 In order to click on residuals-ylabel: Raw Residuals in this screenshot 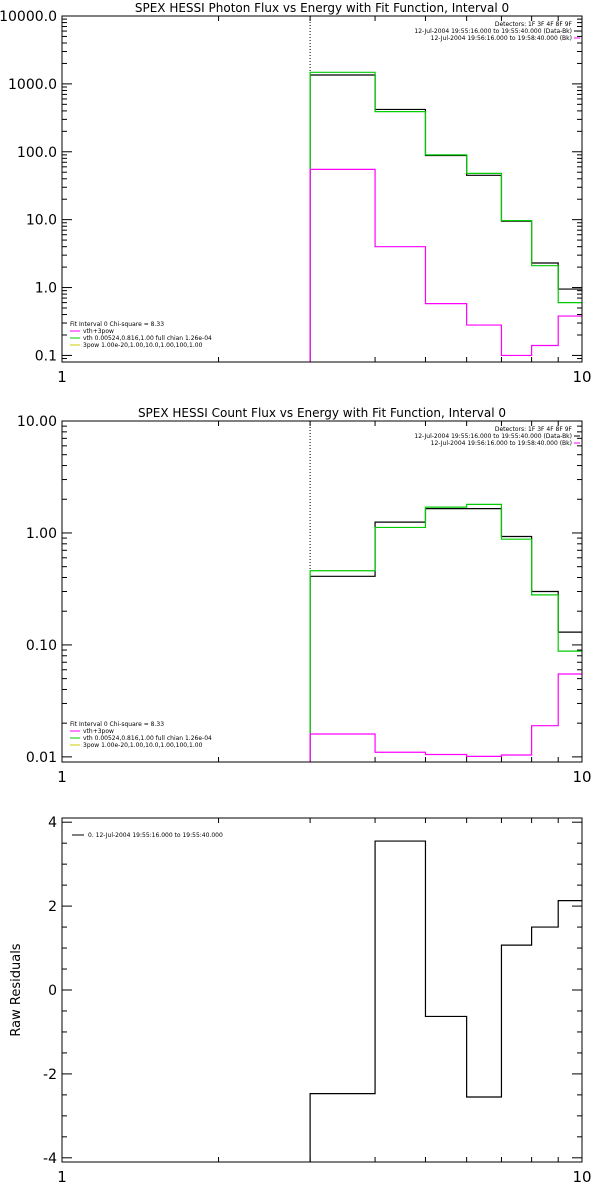, I will do `click(16, 989)`.